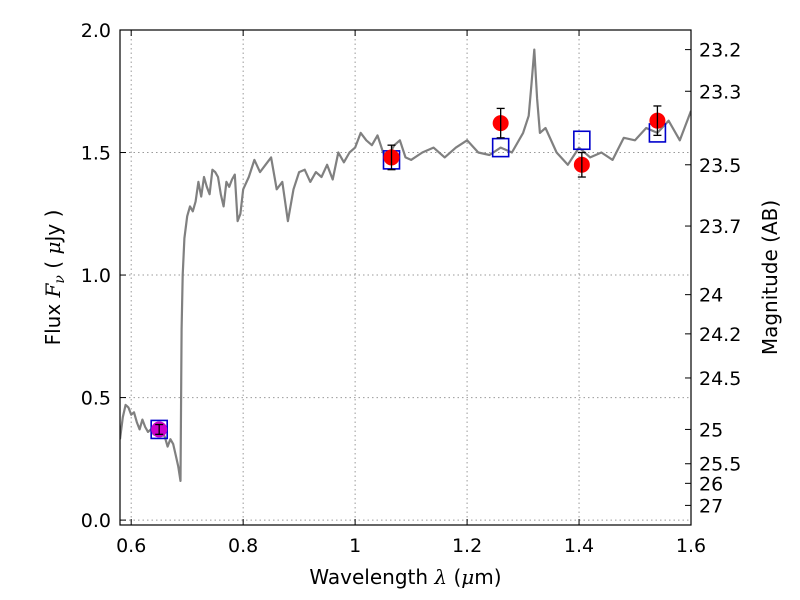  What do you see at coordinates (53, 227) in the screenshot?
I see `y-axis-title-unit: Jy )` at bounding box center [53, 227].